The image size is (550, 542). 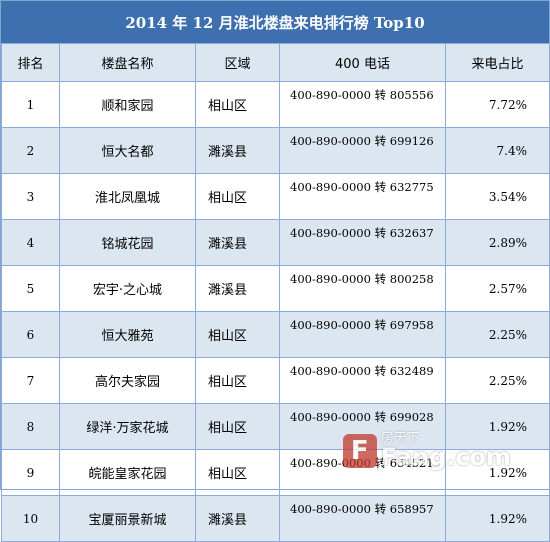 What do you see at coordinates (127, 196) in the screenshot?
I see `property-name-cell: 淮北凤凰城` at bounding box center [127, 196].